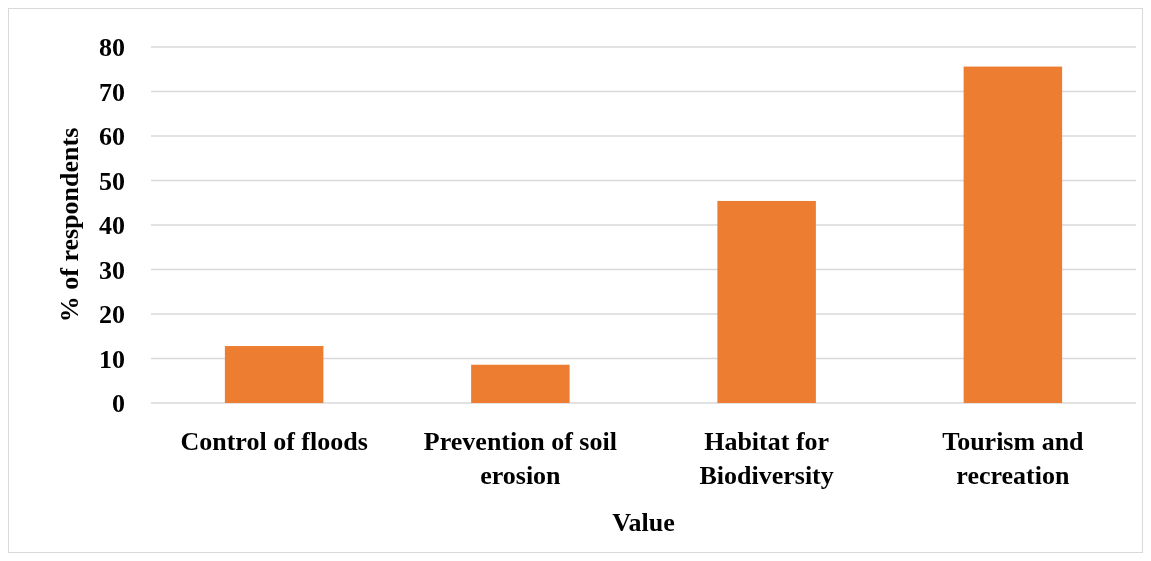 Image resolution: width=1151 pixels, height=561 pixels. Describe the element at coordinates (274, 441) in the screenshot. I see `x-tick-label: Control of floods` at that location.